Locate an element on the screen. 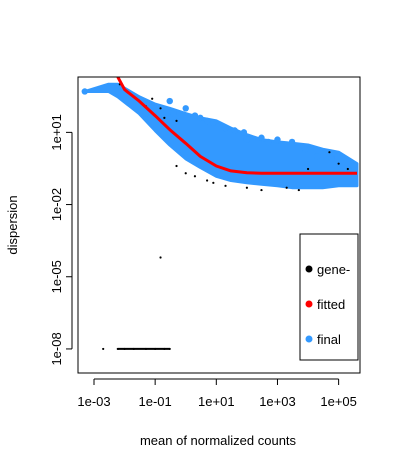 Image resolution: width=400 pixels, height=475 pixels. y-tick-label: 1e-02 is located at coordinates (56, 204).